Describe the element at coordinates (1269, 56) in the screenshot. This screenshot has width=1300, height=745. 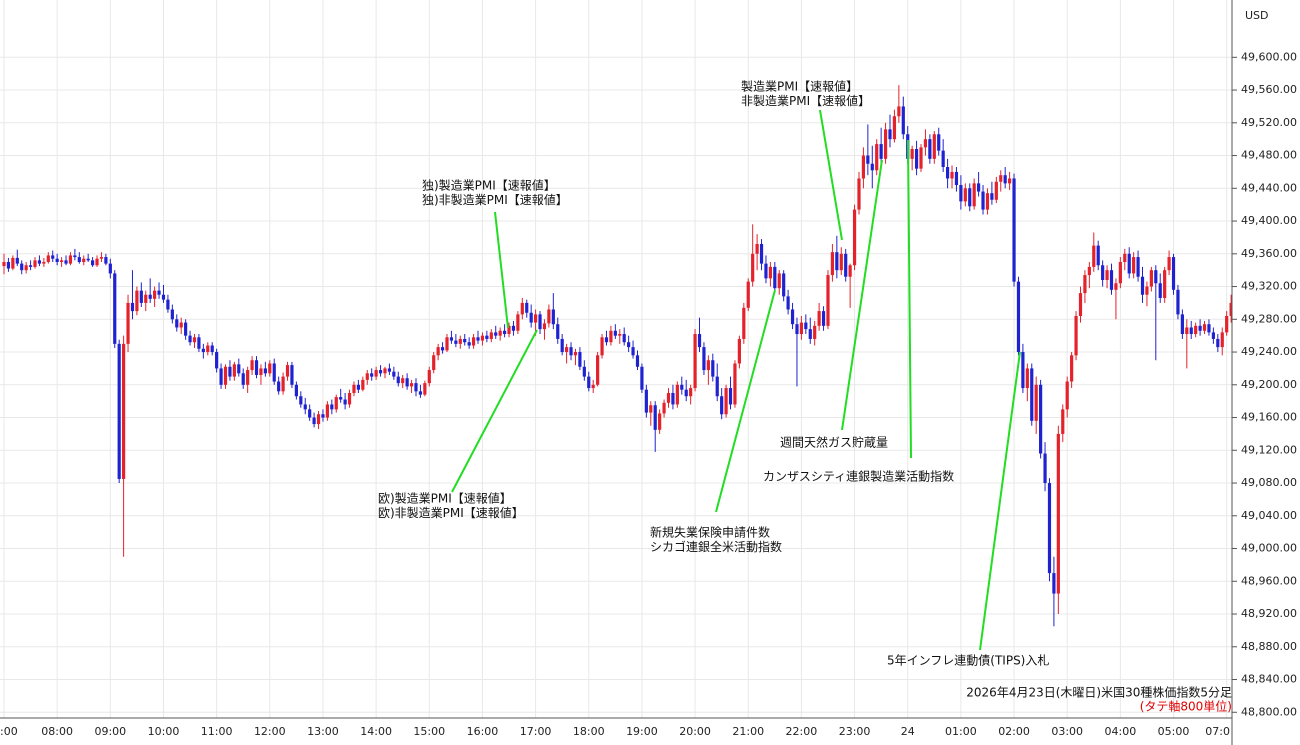
I see `y-tick-label: 49,600.00` at that location.